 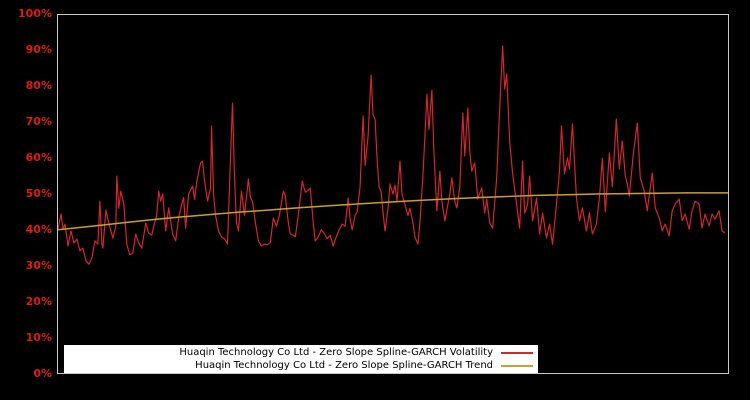 What do you see at coordinates (38, 121) in the screenshot?
I see `y-axis-label: 70%` at bounding box center [38, 121].